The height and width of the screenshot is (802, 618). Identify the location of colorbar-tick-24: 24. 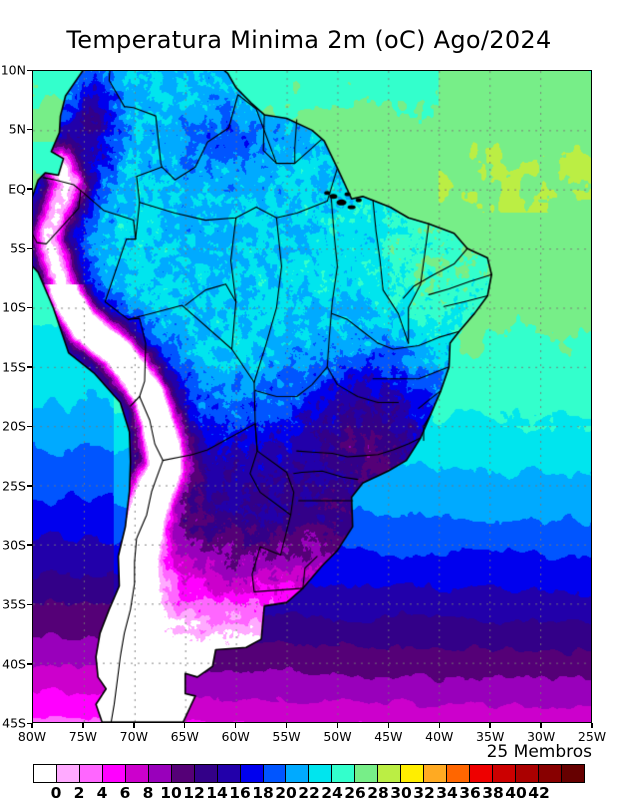
(332, 793).